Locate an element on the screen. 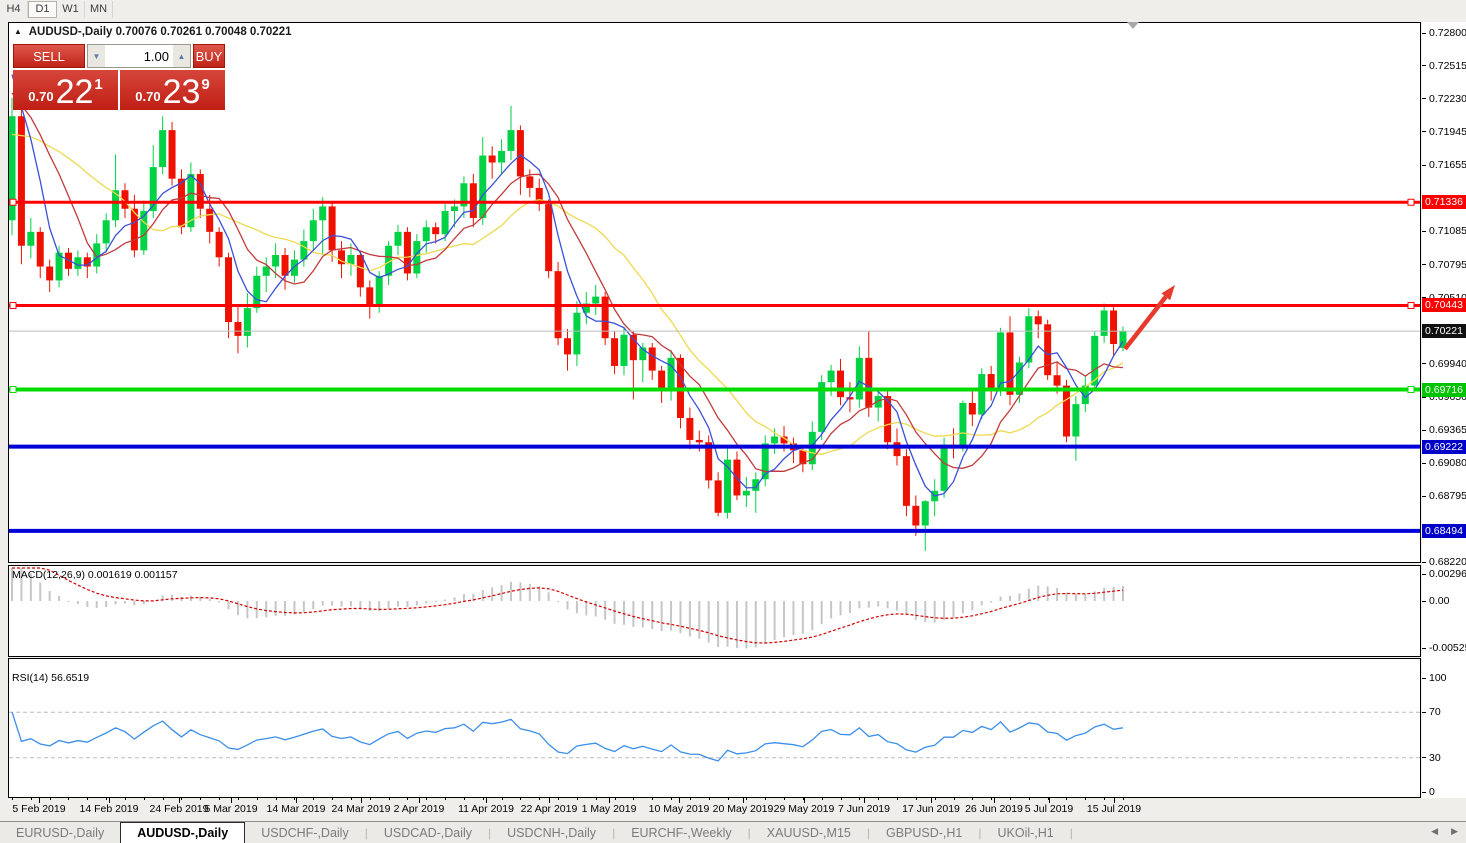  current-price-label: 0.70221 is located at coordinates (1444, 331).